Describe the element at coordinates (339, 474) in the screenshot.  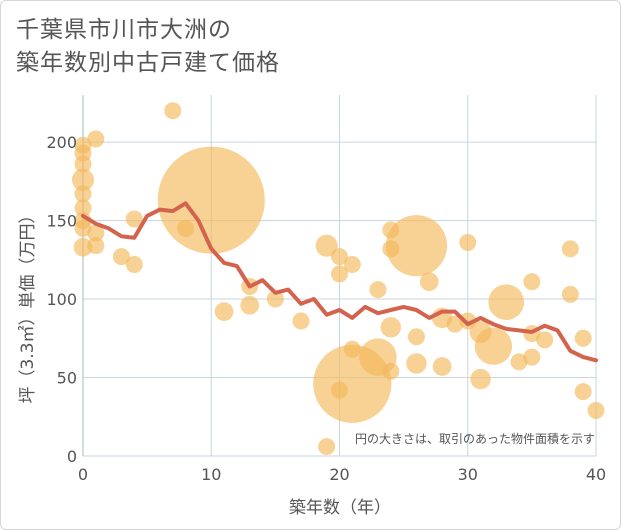
I see `x-tick-label: 20` at that location.